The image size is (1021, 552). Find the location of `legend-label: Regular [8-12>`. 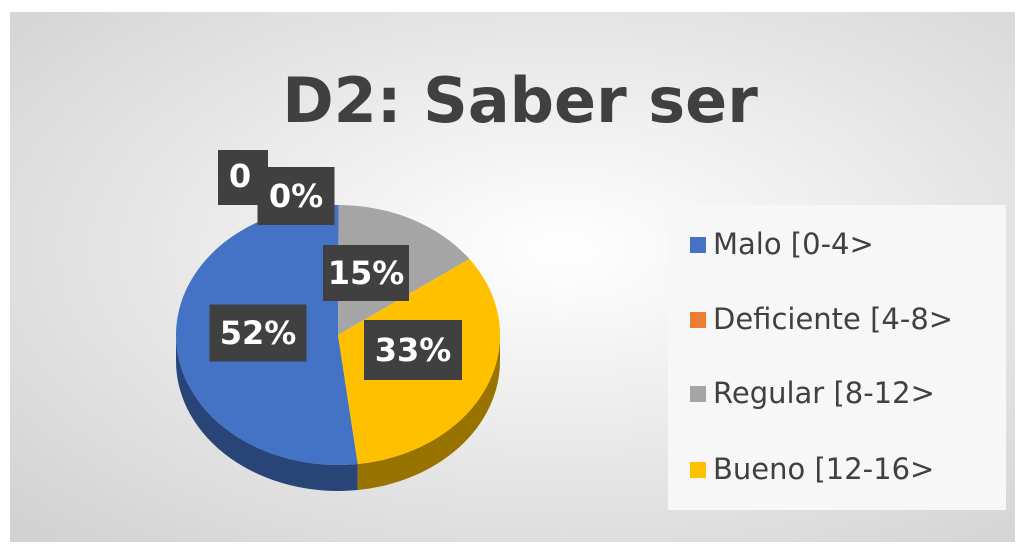

legend-label: Regular [8-12> is located at coordinates (824, 393).